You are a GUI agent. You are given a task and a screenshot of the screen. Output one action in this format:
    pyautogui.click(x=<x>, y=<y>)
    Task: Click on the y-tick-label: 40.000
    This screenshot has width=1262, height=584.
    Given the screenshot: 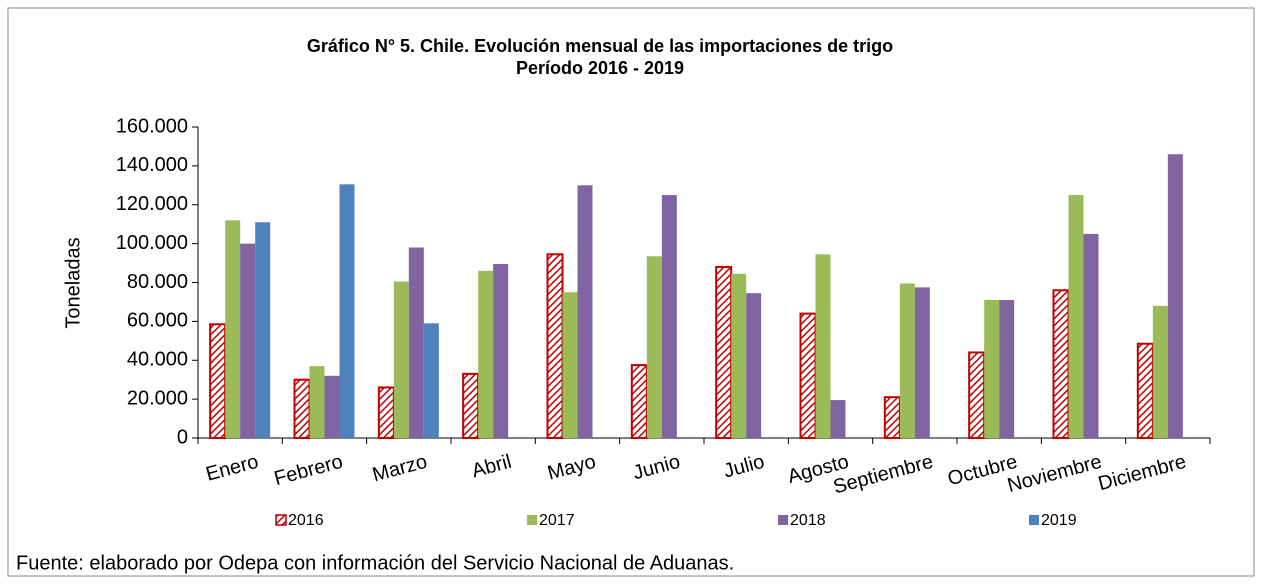 What is the action you would take?
    pyautogui.click(x=157, y=360)
    